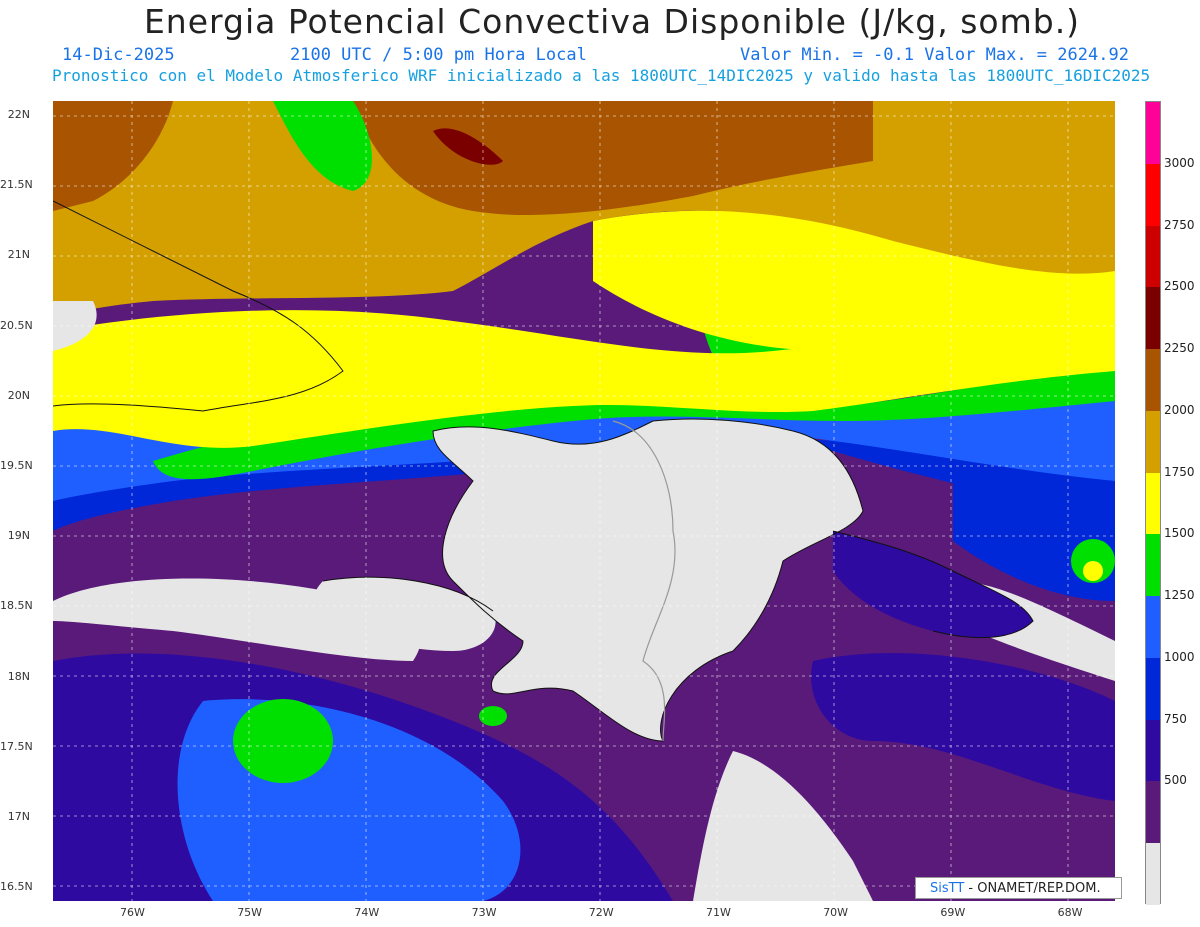 This screenshot has height=927, width=1200. Describe the element at coordinates (601, 912) in the screenshot. I see `lon-tick-label: 72W` at that location.